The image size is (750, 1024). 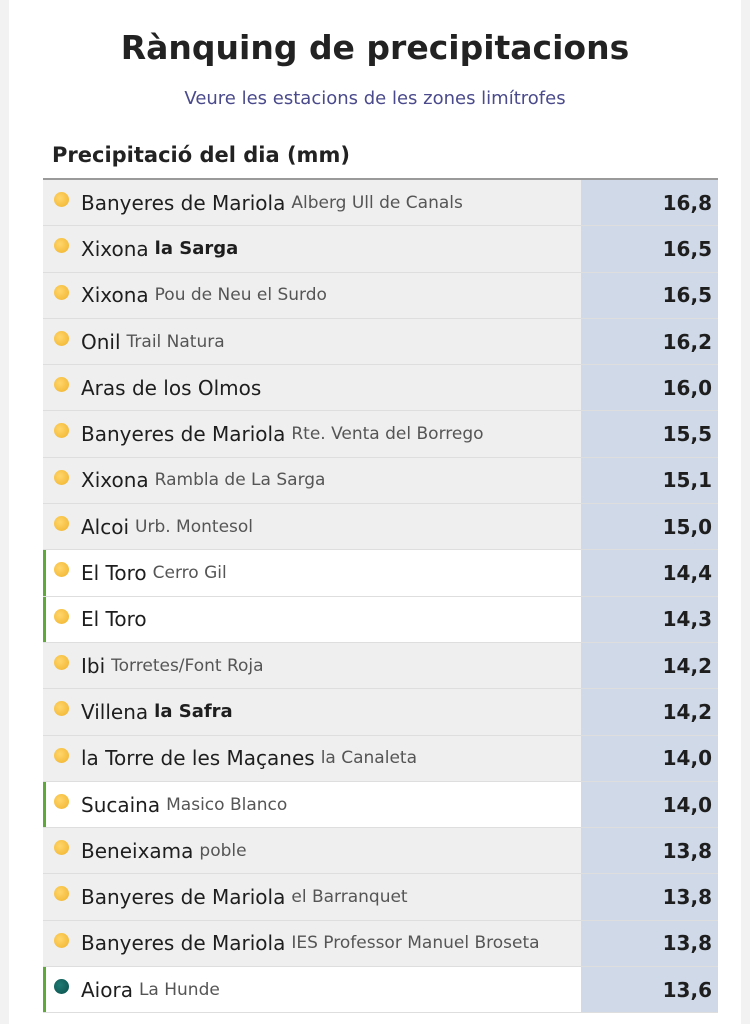 I want to click on table-row: Beneixama poble 13,8, so click(x=380, y=851).